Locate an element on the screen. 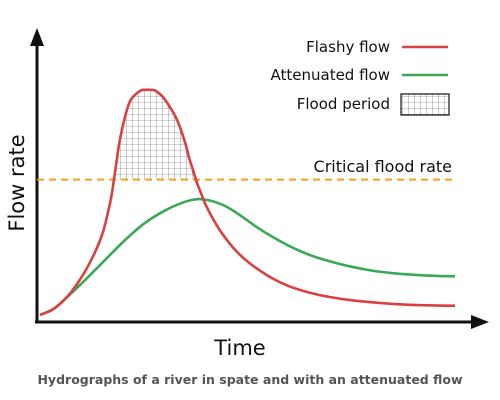 The image size is (500, 400). x-axis-arrow is located at coordinates (480, 322).